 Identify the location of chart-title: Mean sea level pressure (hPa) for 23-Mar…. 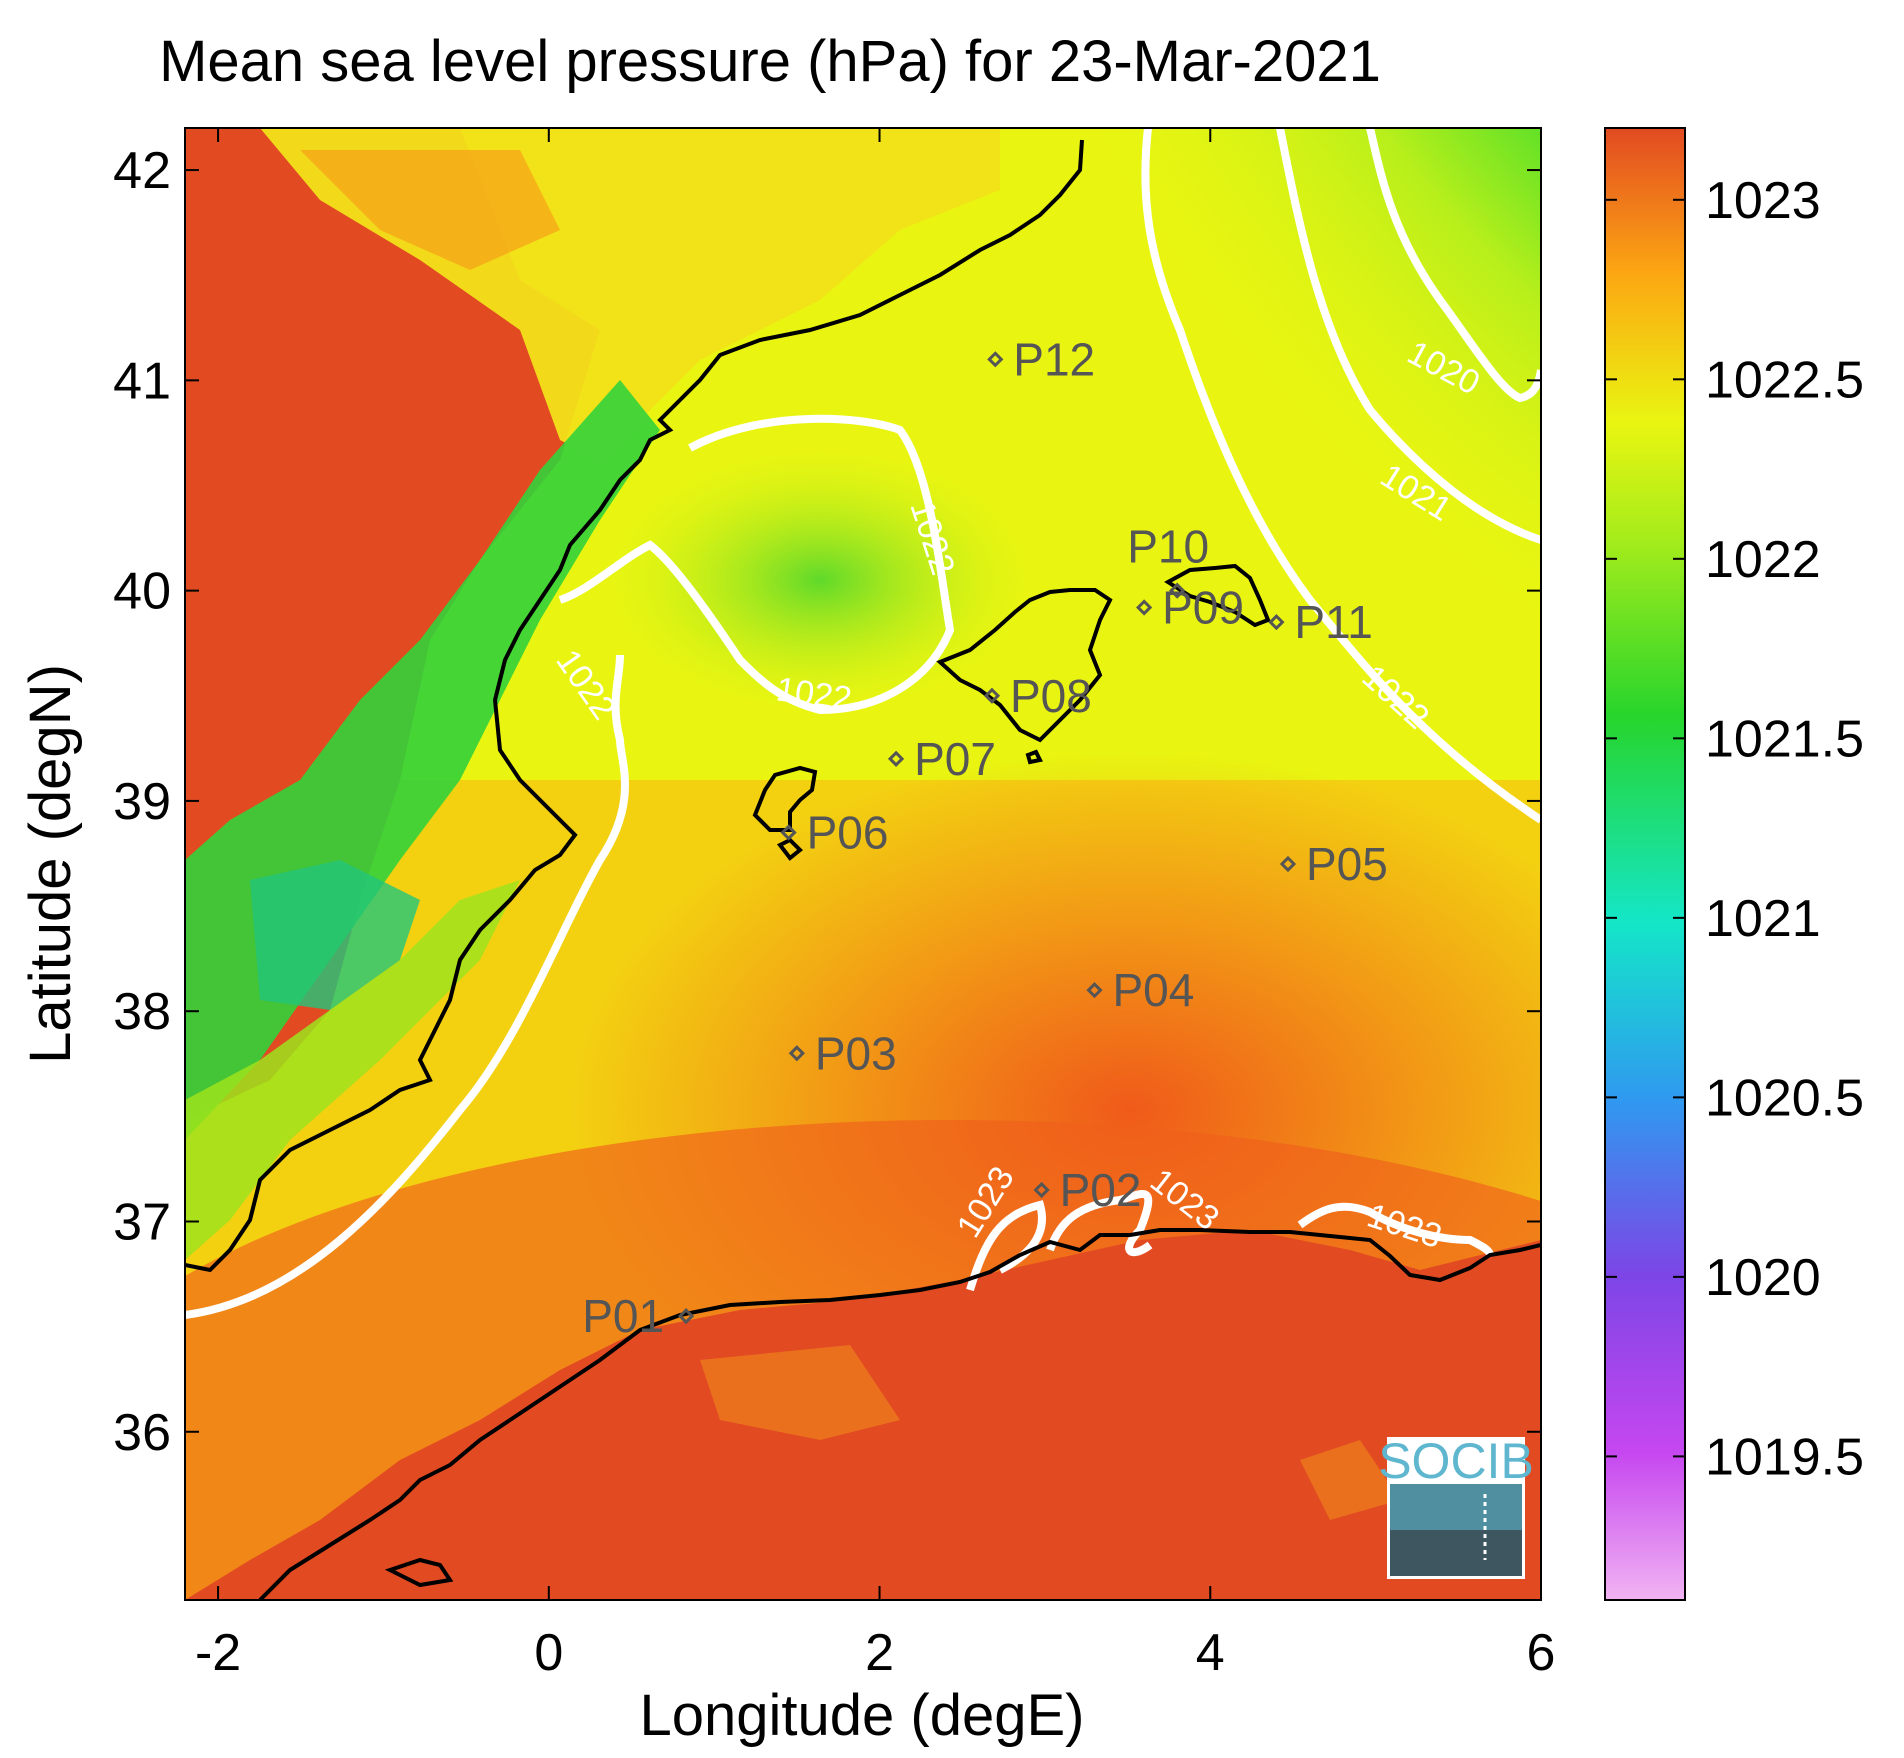
(770, 61).